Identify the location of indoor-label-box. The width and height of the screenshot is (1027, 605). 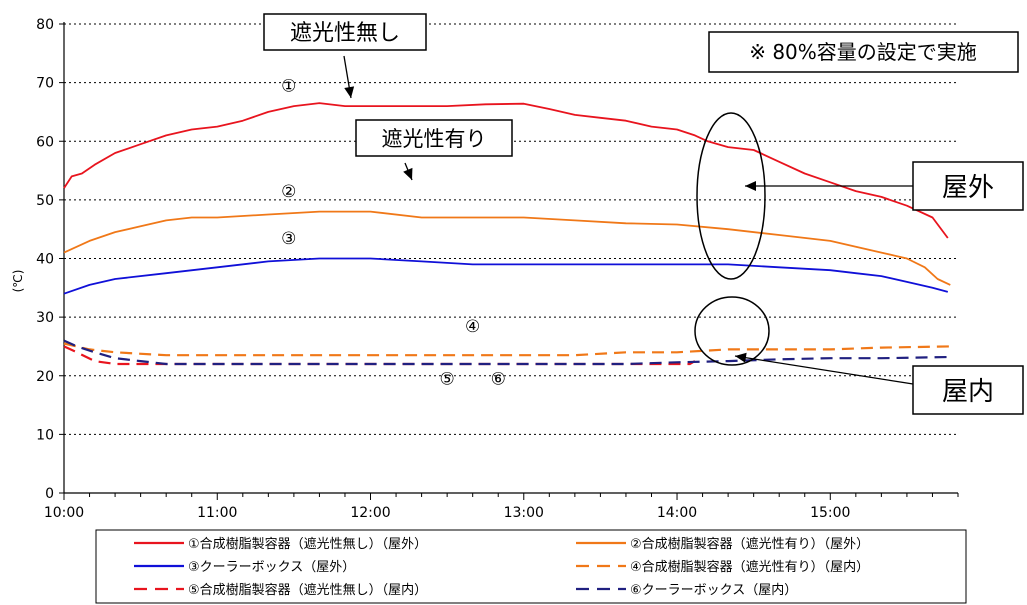
(968, 390).